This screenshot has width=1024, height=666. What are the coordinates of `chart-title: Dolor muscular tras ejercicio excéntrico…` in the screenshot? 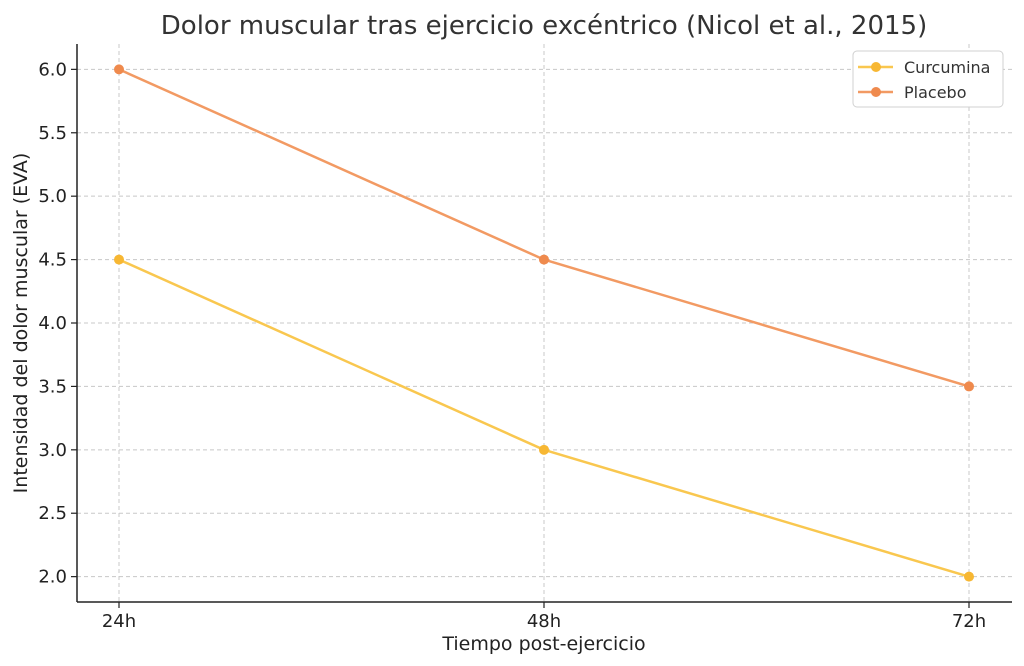 It's located at (544, 26).